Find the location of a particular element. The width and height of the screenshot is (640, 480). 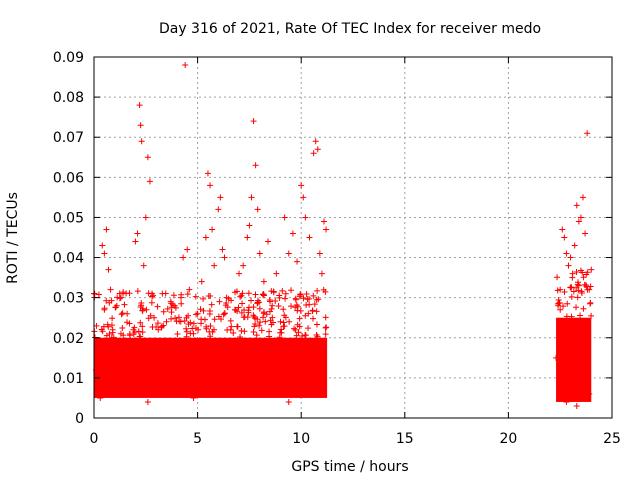

y-tick-label: 0.01 is located at coordinates (68, 379).